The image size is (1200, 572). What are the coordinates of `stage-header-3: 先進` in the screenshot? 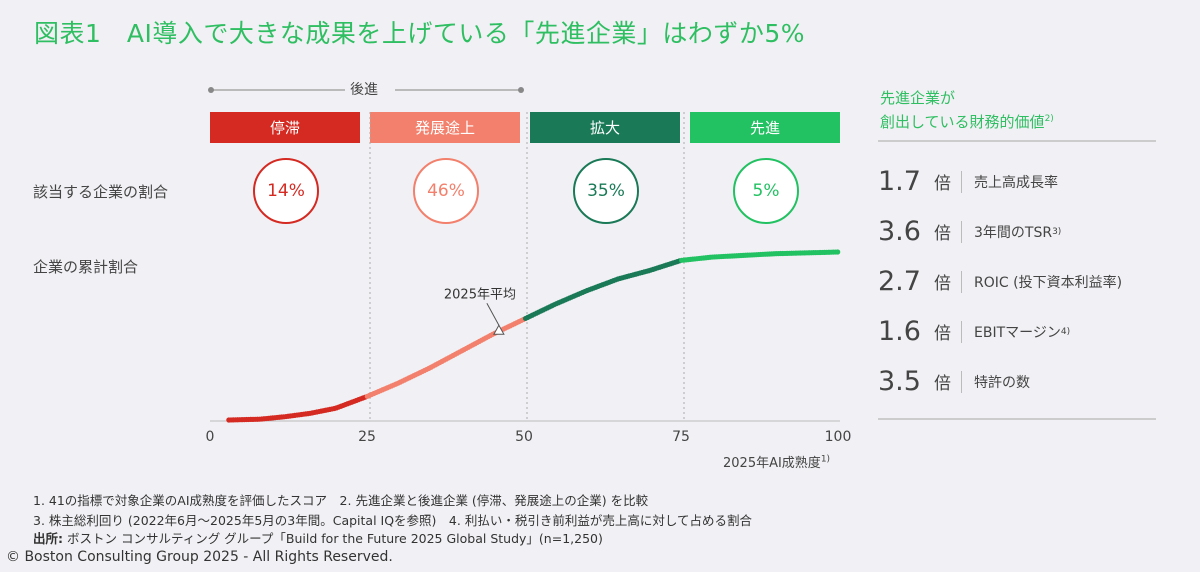 It's located at (765, 127).